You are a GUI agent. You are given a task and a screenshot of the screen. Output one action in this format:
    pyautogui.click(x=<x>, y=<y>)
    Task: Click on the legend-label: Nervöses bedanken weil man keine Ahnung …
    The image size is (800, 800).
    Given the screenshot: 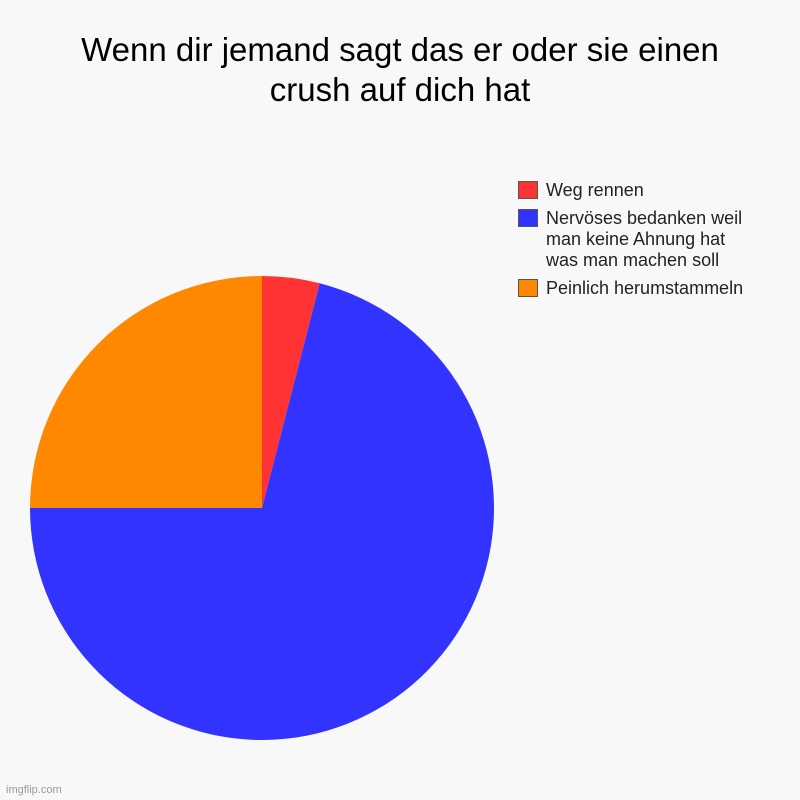 What is the action you would take?
    pyautogui.click(x=644, y=239)
    